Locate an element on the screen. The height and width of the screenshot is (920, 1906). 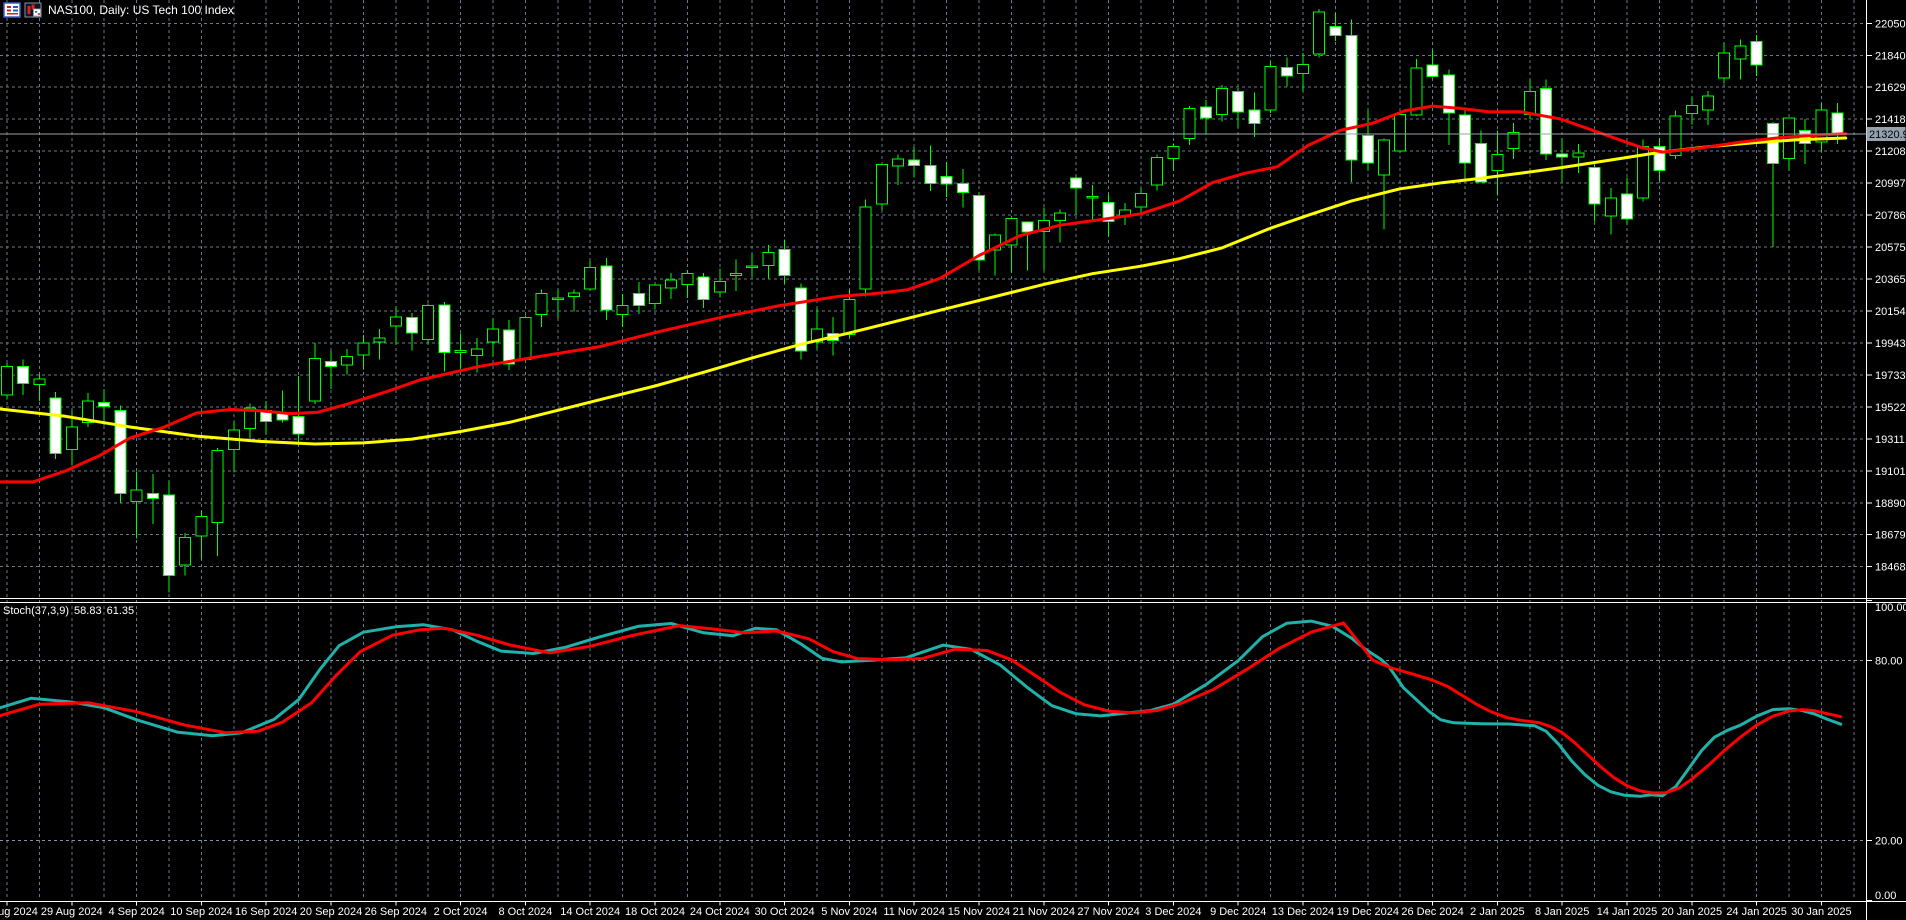
price-axis-label: 20365.2 is located at coordinates (1890, 280).